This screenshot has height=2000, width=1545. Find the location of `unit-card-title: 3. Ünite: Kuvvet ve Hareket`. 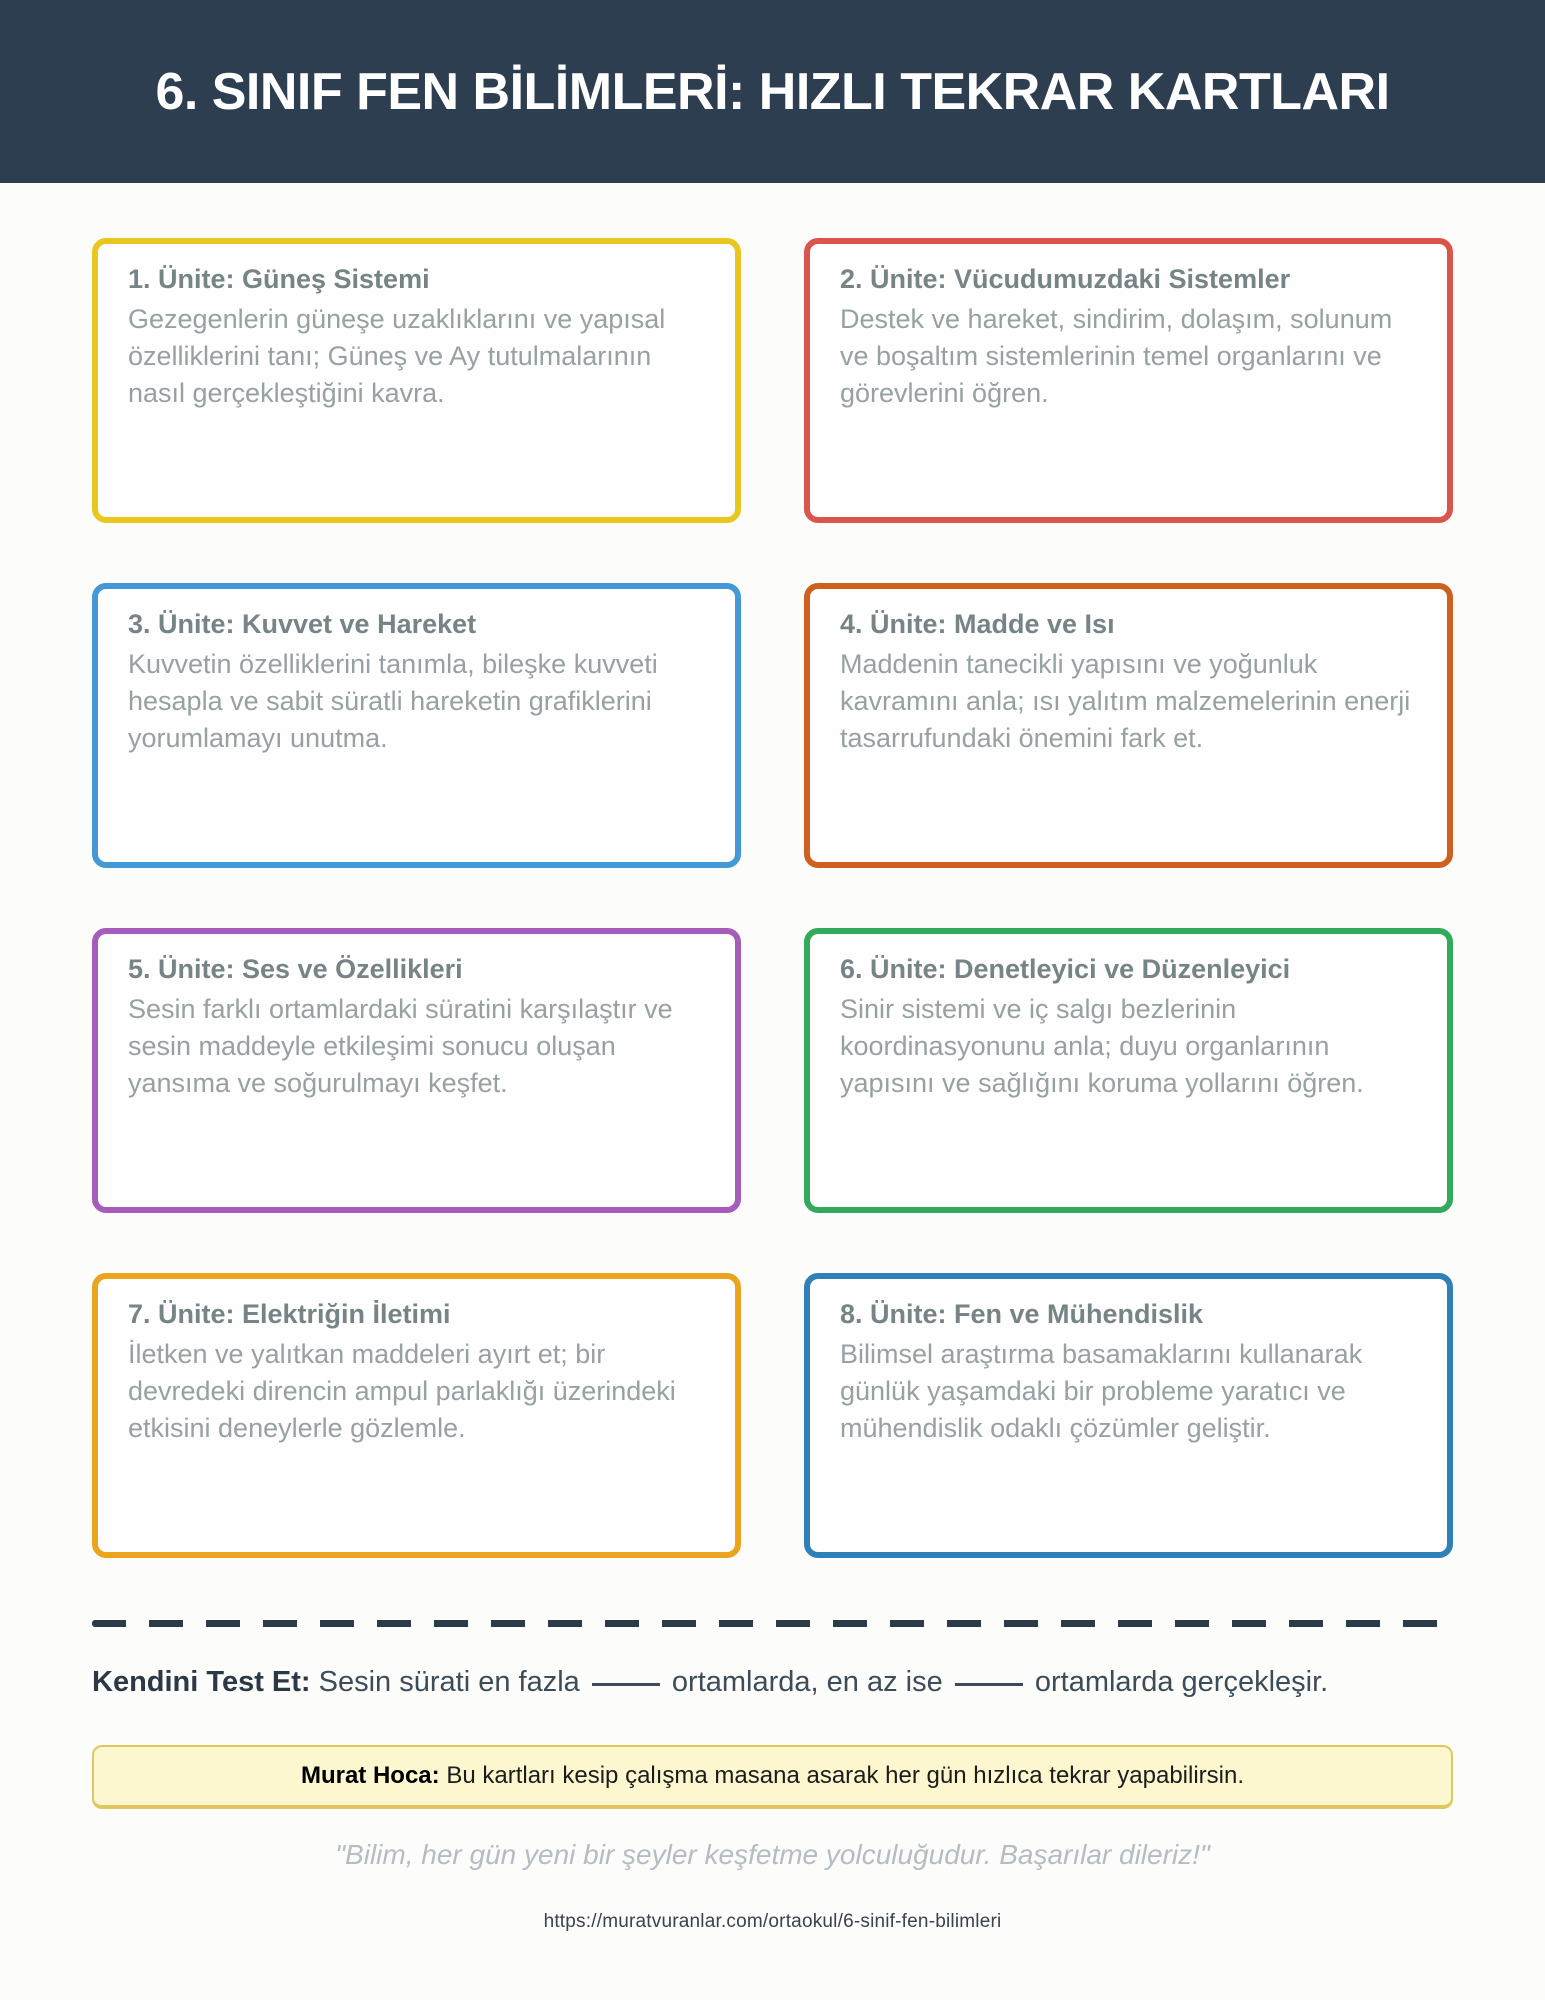

unit-card-title: 3. Ünite: Kuvvet ve Hareket is located at coordinates (302, 624).